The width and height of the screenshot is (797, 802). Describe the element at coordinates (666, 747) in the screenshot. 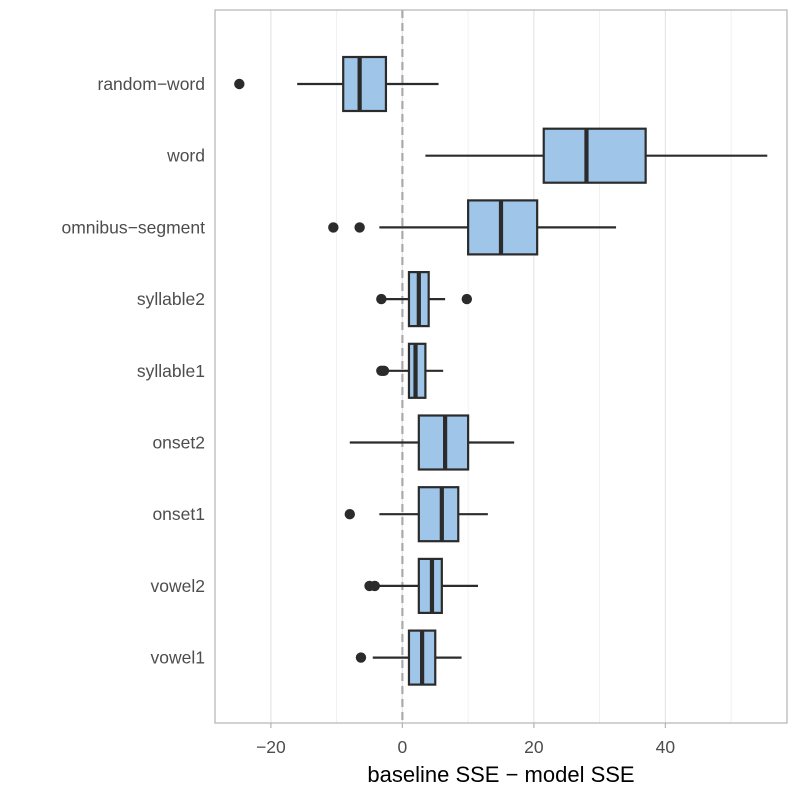

I see `x-tick-label: 40` at that location.